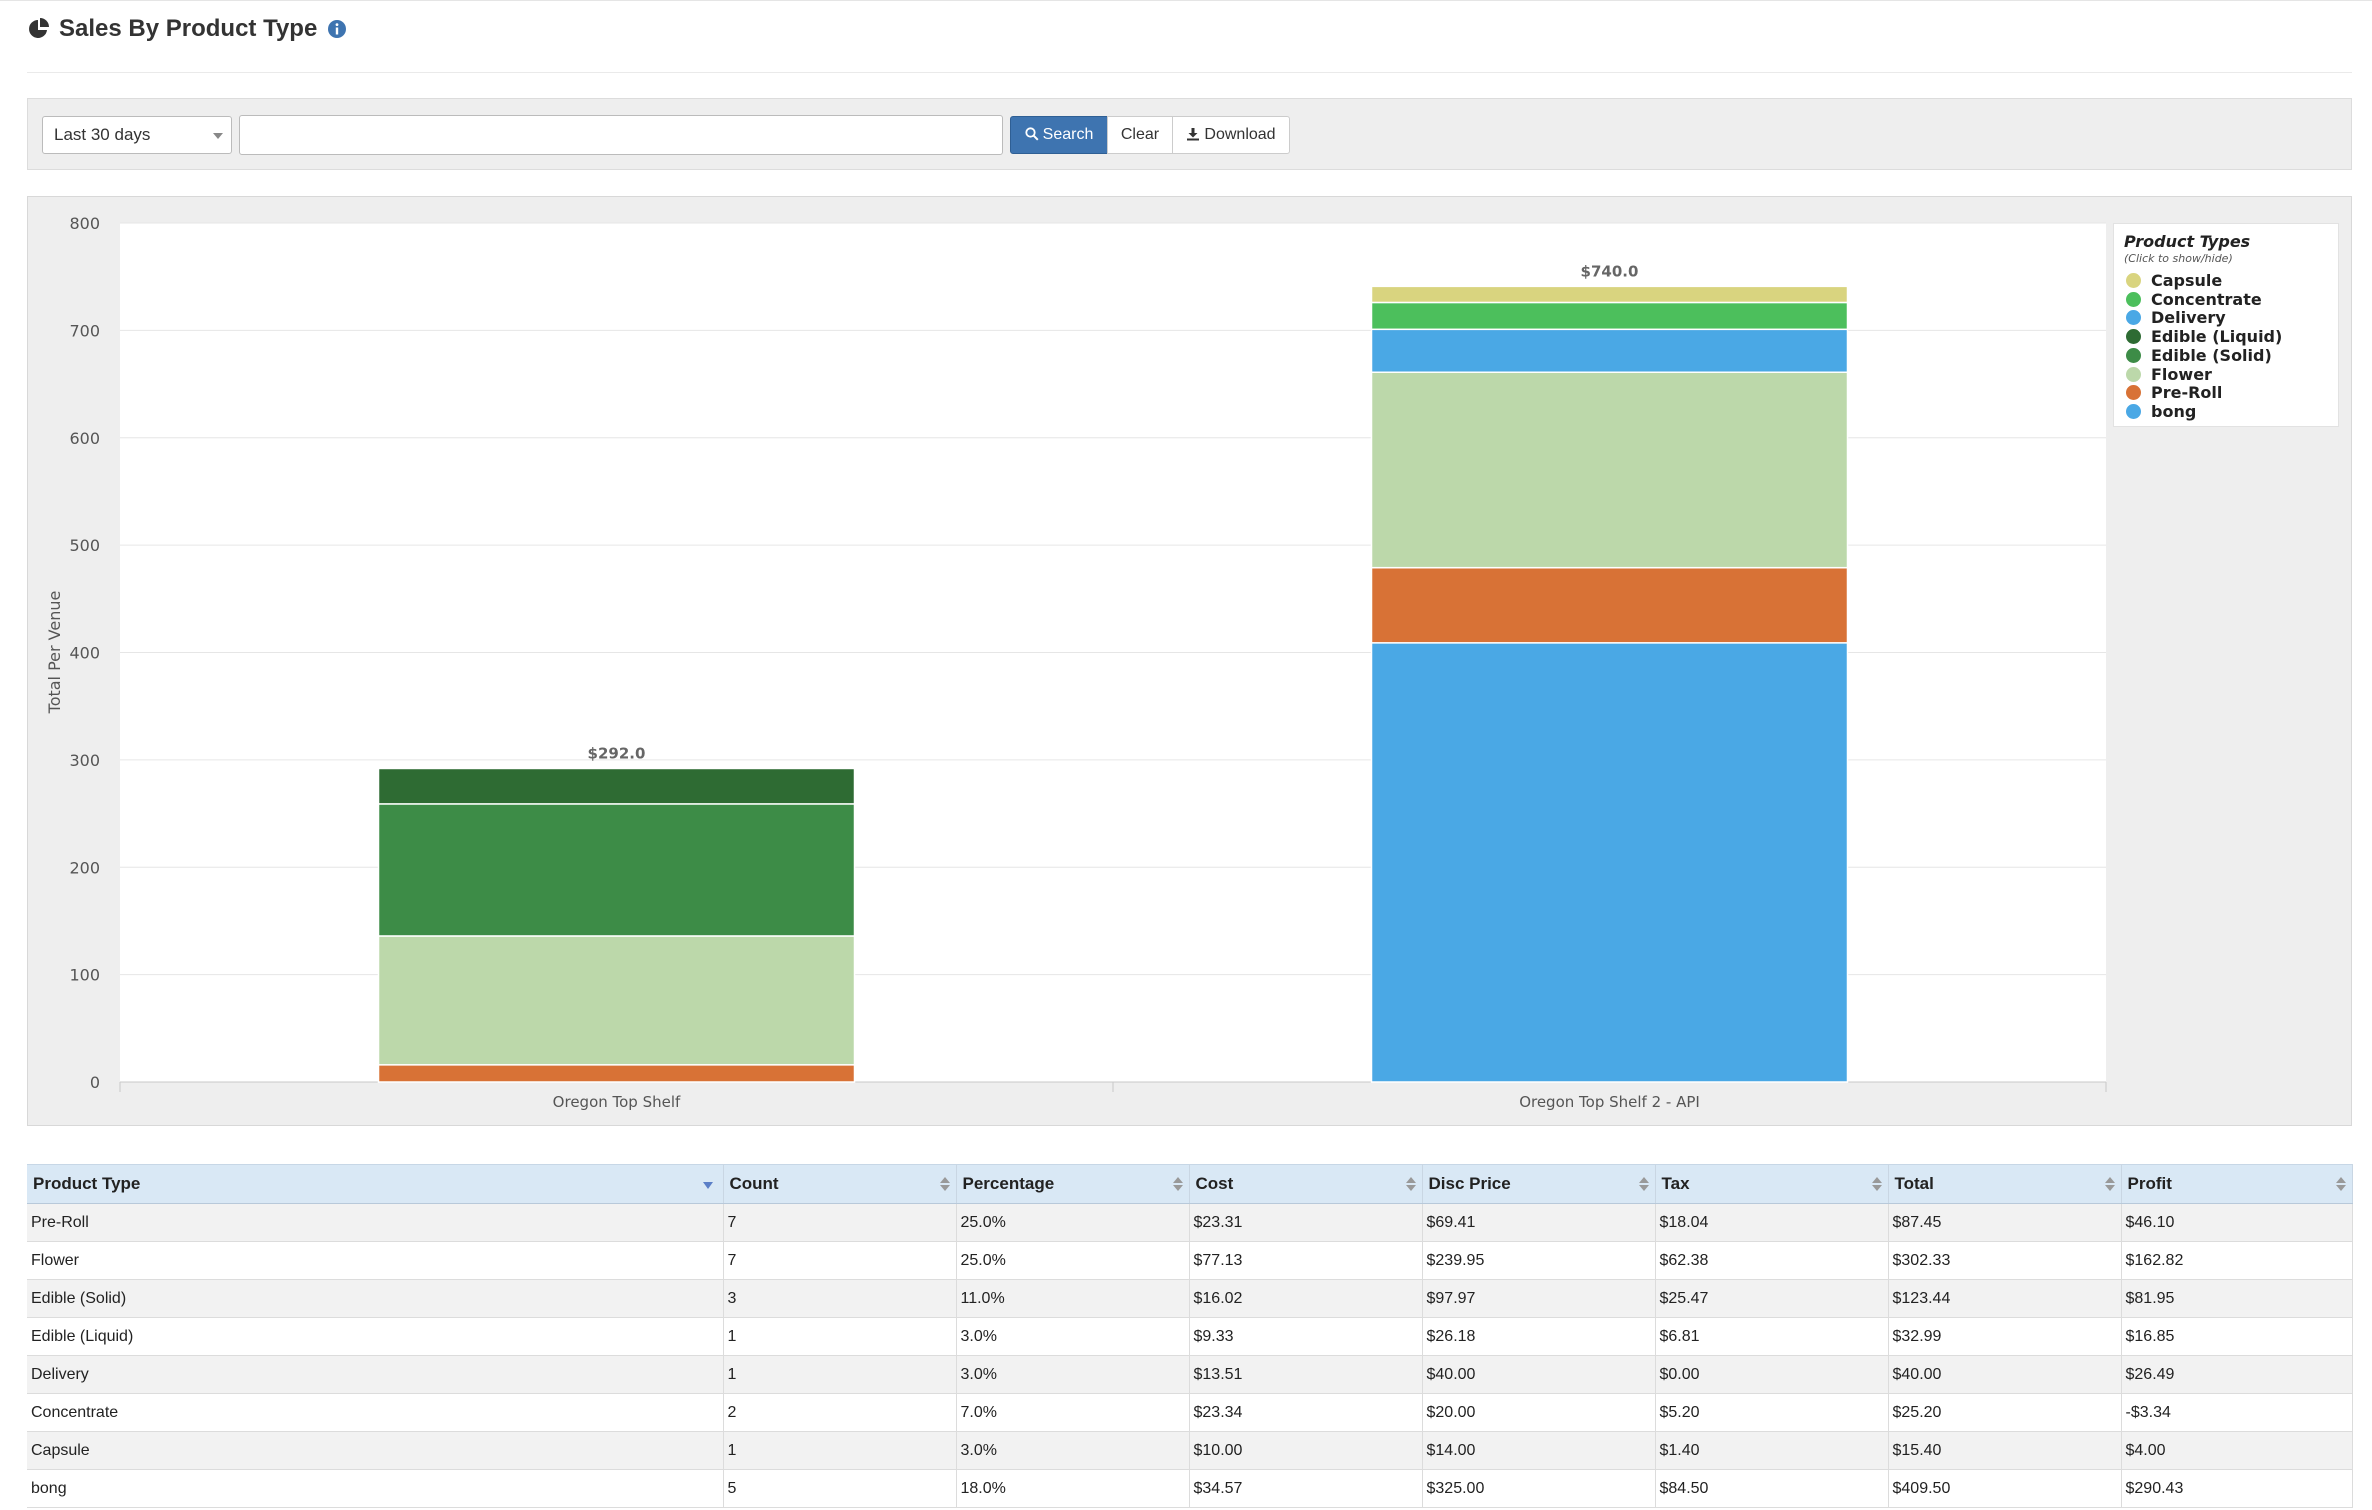  I want to click on table-cell: $69.41, so click(1539, 1222).